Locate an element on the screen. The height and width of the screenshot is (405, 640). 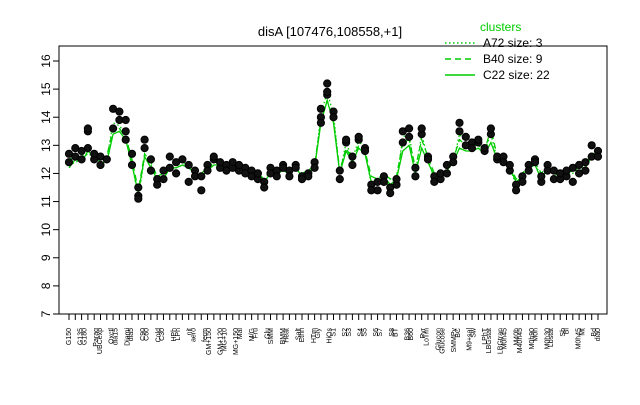
x-tick-label: Paraq is located at coordinates (96, 337).